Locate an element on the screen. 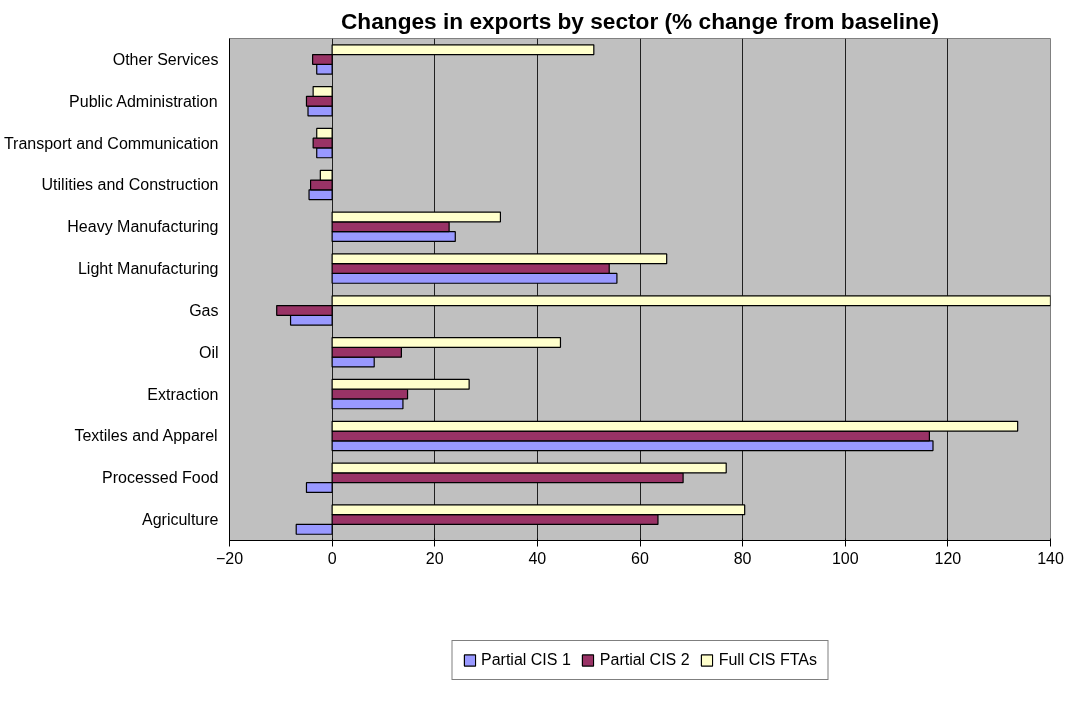 This screenshot has height=706, width=1090. y-tick-label: Light Manufacturing is located at coordinates (148, 269).